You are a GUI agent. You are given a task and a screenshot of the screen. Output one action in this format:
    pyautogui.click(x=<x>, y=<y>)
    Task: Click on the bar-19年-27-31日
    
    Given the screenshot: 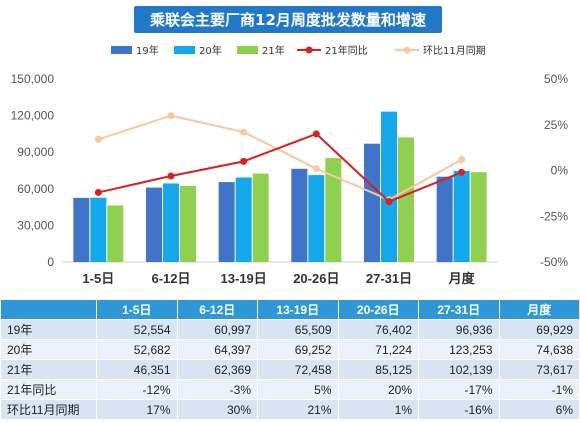 What is the action you would take?
    pyautogui.click(x=372, y=202)
    